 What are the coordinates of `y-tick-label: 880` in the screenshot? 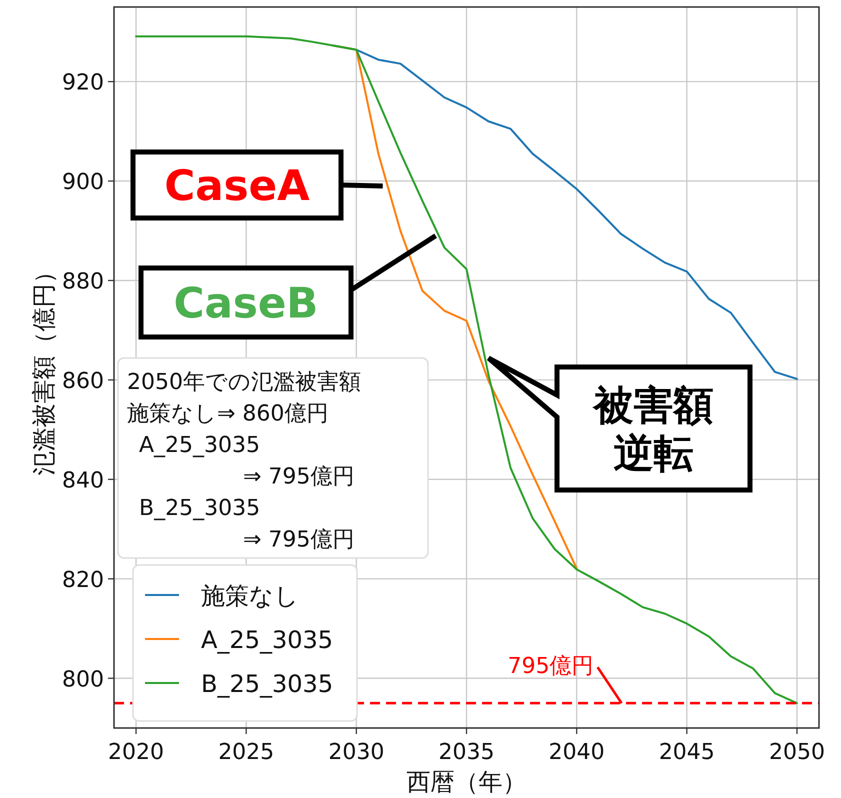 It's located at (83, 281).